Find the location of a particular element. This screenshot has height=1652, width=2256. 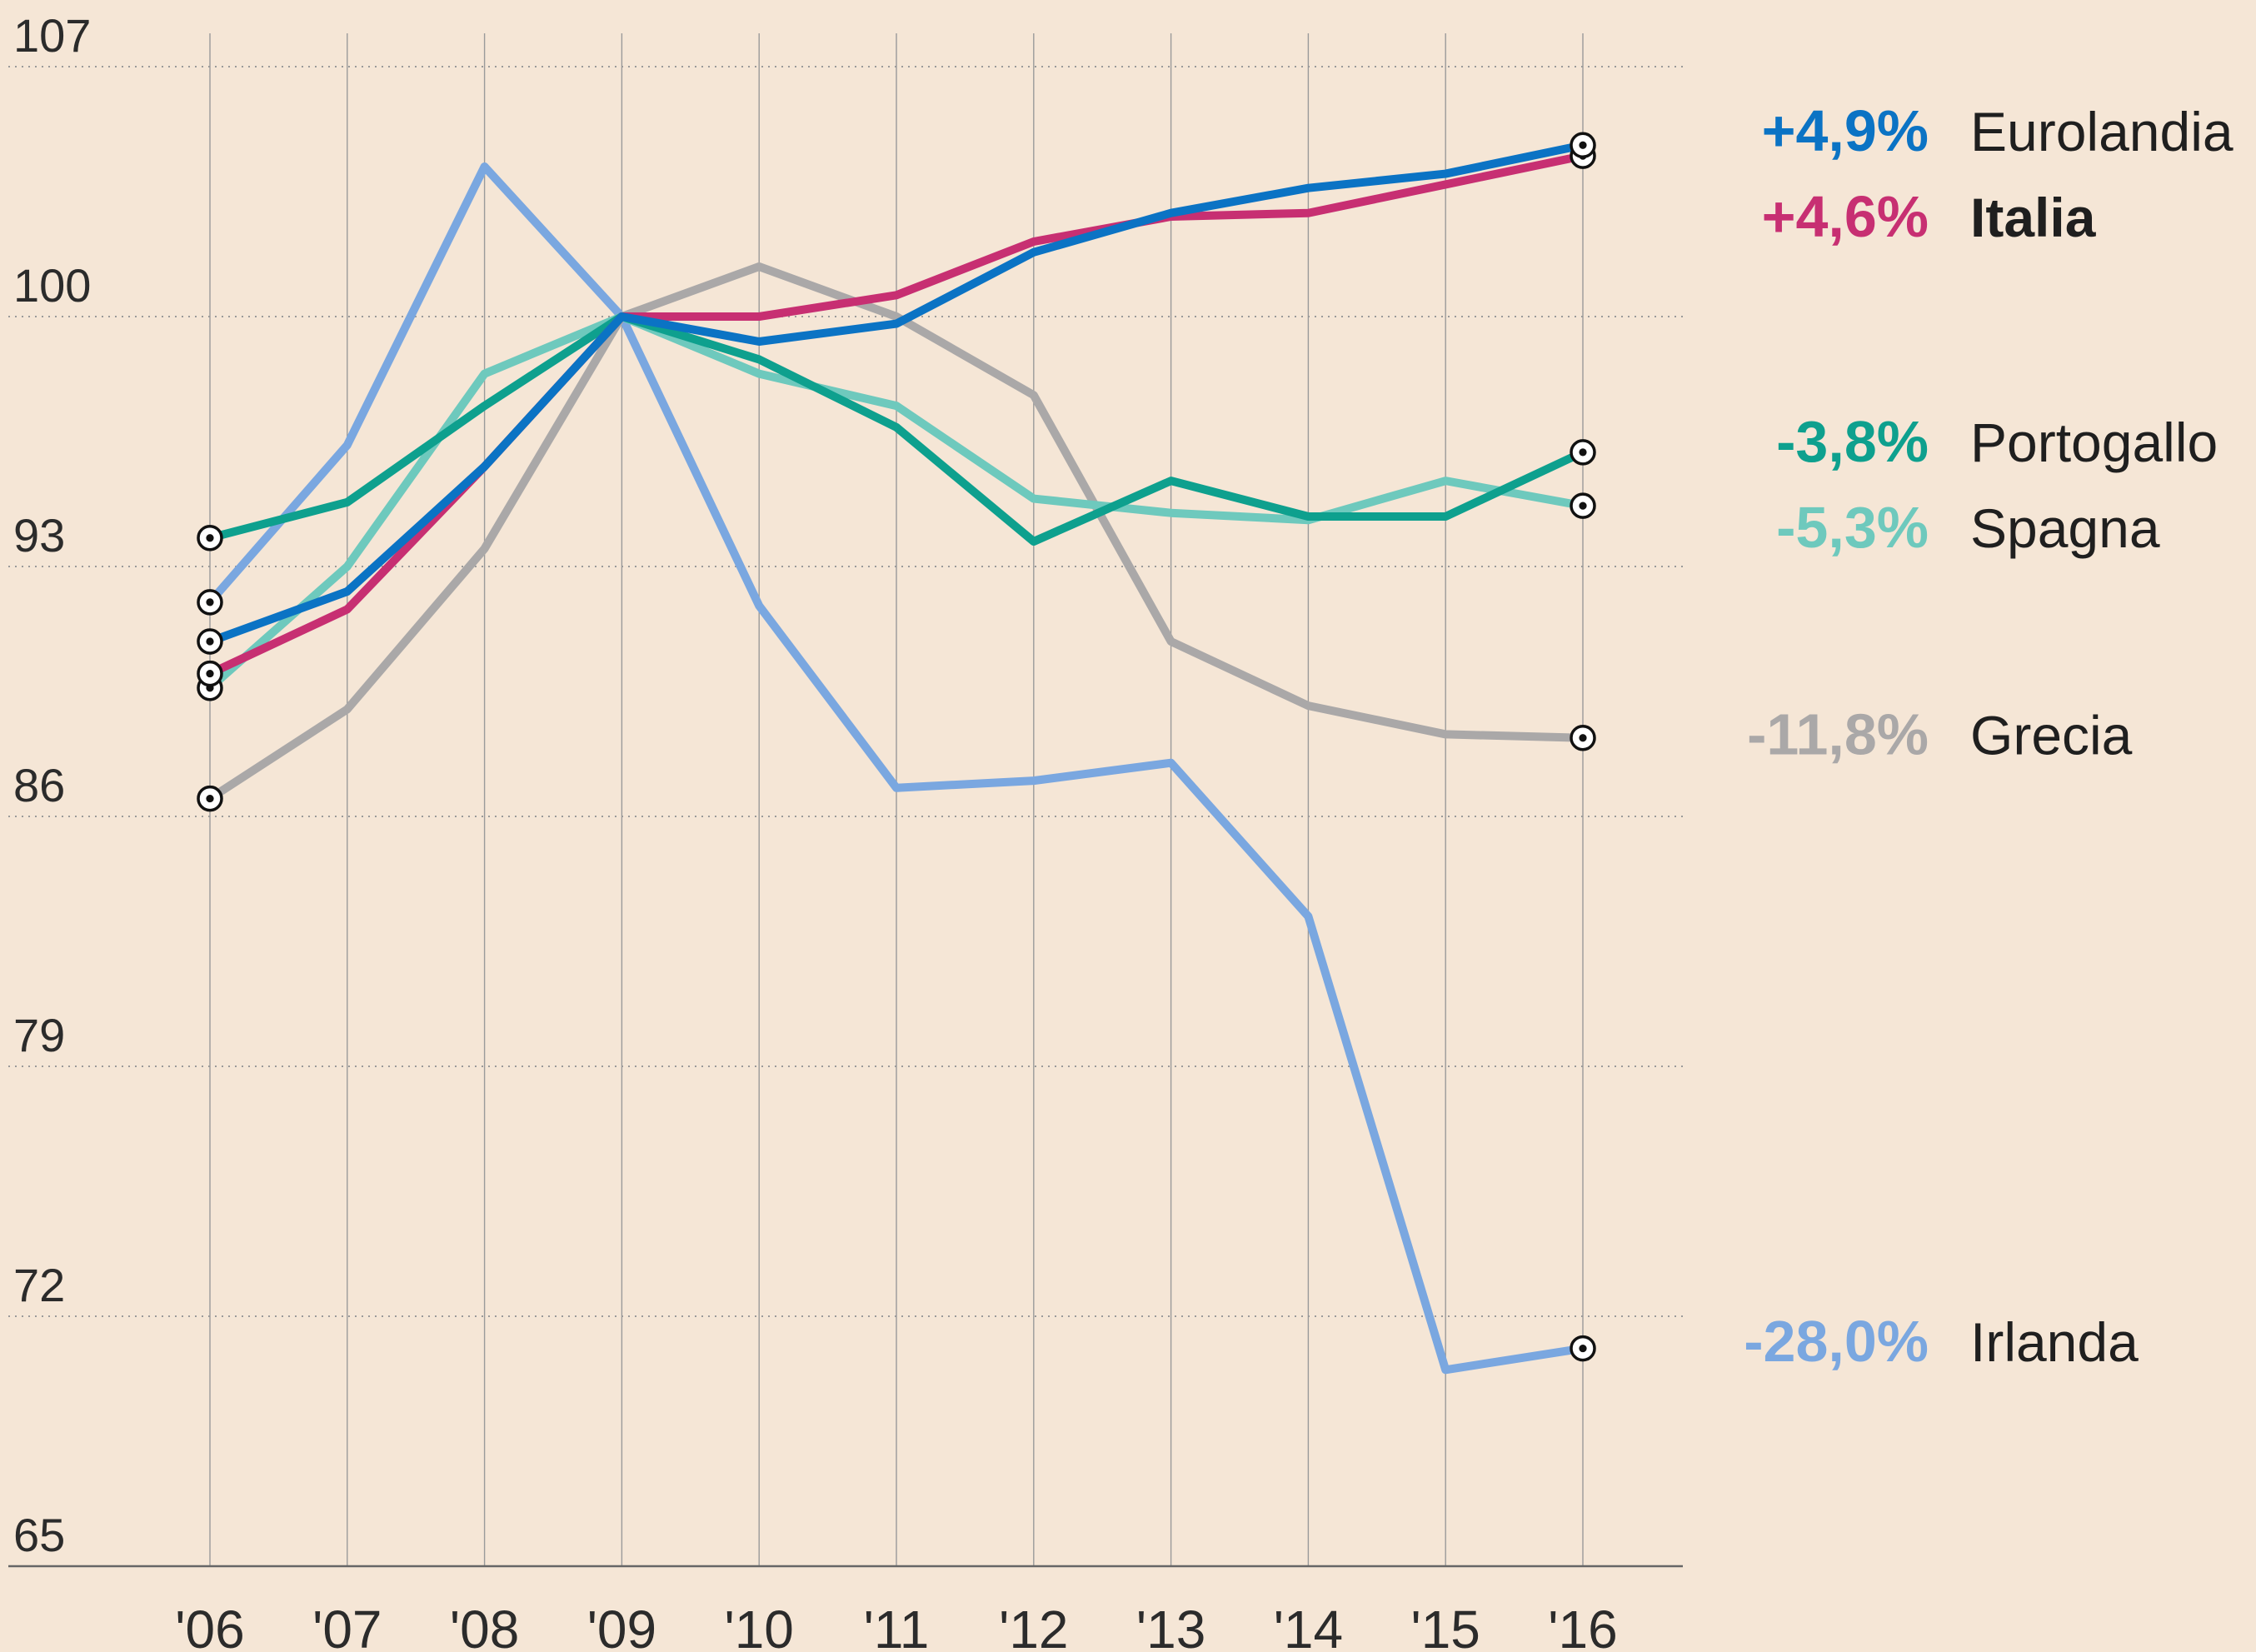

label-percent-irlanda: -28,0% is located at coordinates (1836, 1342).